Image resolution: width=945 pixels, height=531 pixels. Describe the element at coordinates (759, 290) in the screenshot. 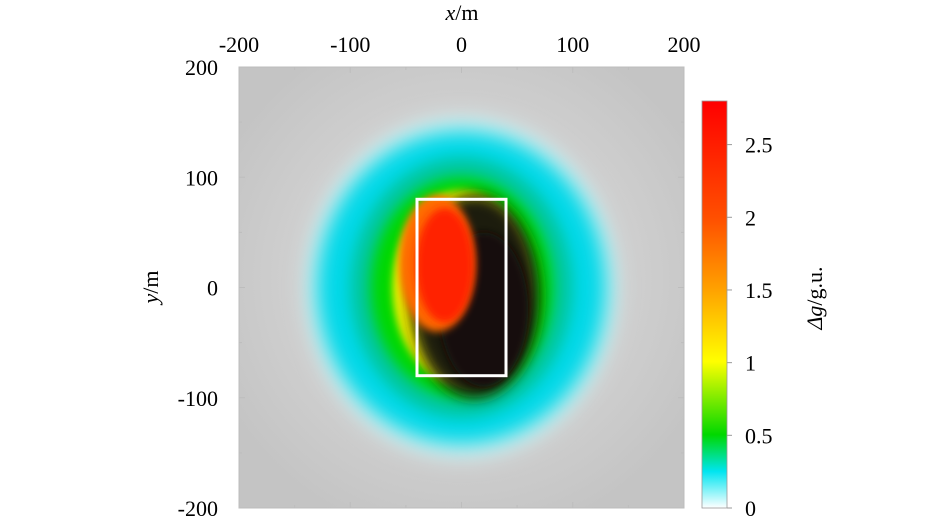

I see `colorbar-tick-label: 1.5` at that location.